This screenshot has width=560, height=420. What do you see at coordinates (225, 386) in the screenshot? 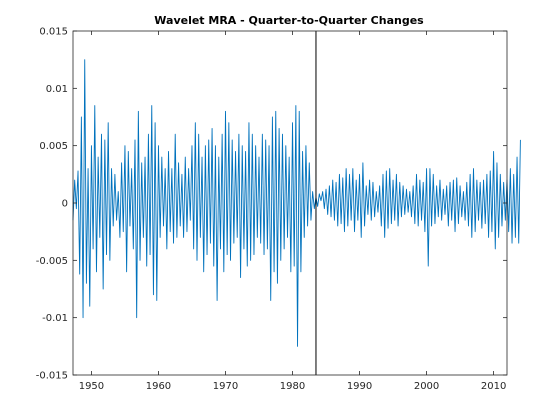
I see `x-tick-label: 1970` at bounding box center [225, 386].